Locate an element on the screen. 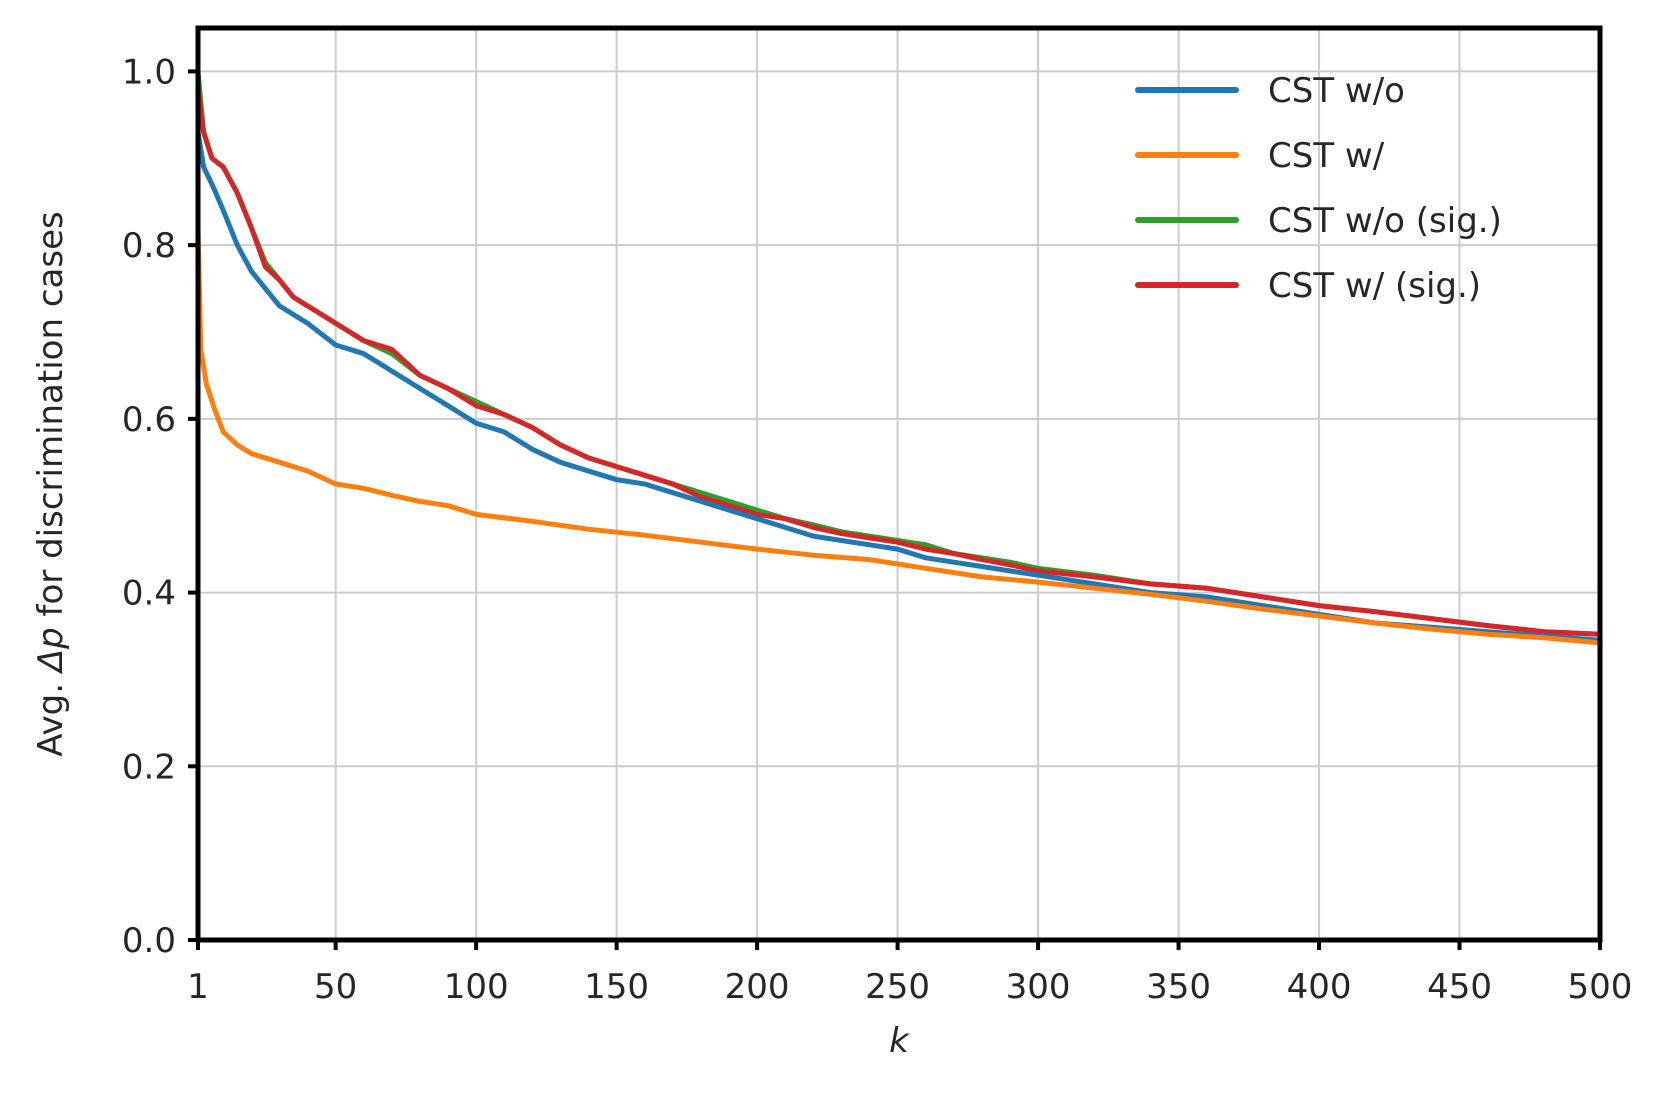 This screenshot has height=1104, width=1661. x-tick-labels: 1 50 100 150 200 250 300 350 400 450 500 is located at coordinates (909, 987).